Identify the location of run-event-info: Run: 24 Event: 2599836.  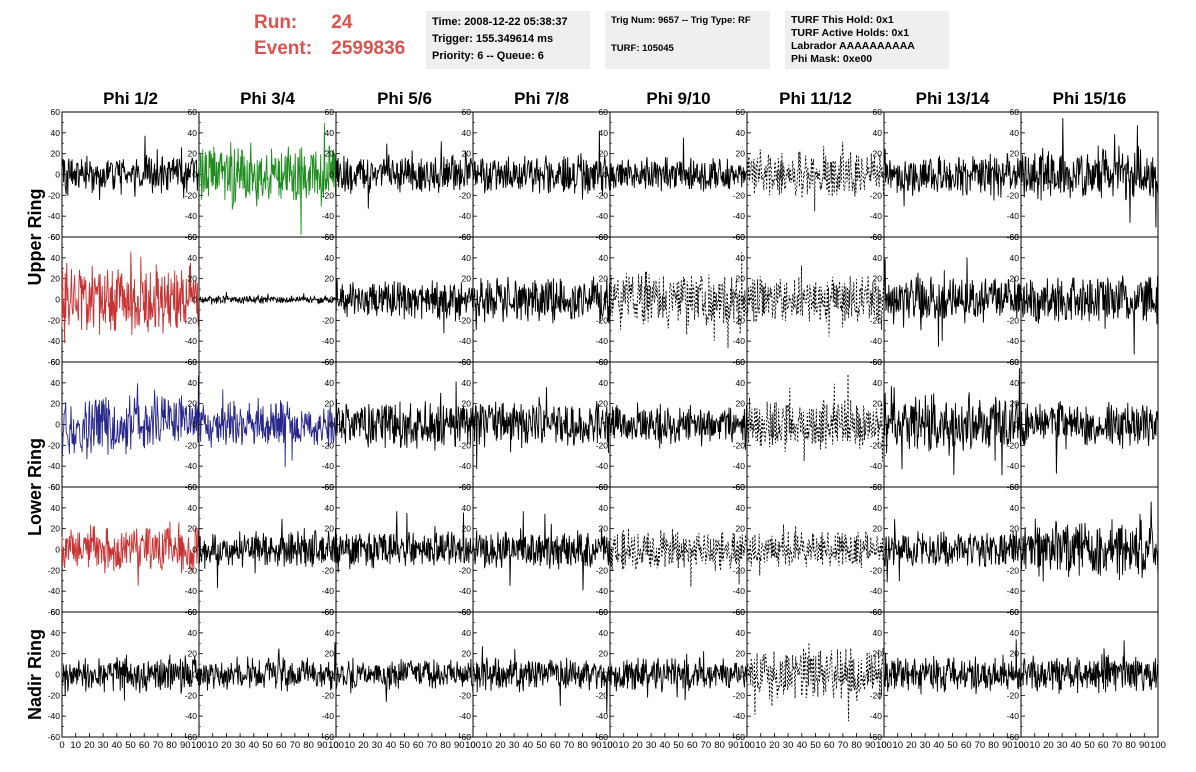
(329, 36).